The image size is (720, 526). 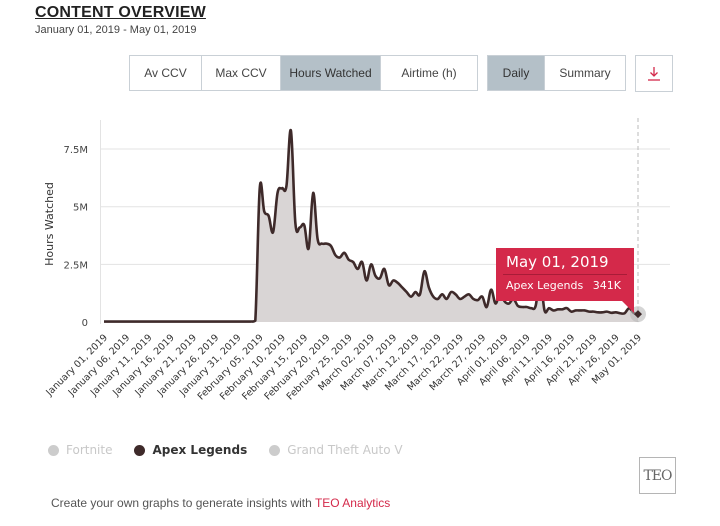 I want to click on teo-analytics-link: TEO Analytics, so click(x=352, y=503).